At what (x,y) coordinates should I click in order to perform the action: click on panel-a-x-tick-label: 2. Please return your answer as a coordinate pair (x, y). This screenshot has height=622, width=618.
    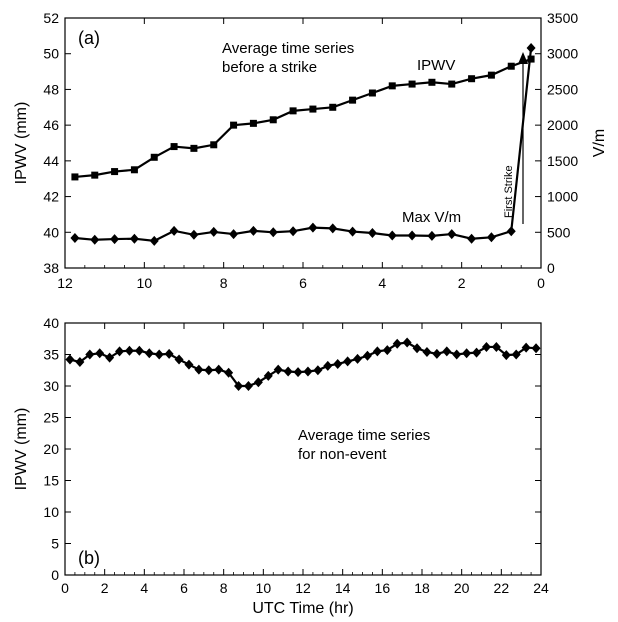
    Looking at the image, I should click on (462, 283).